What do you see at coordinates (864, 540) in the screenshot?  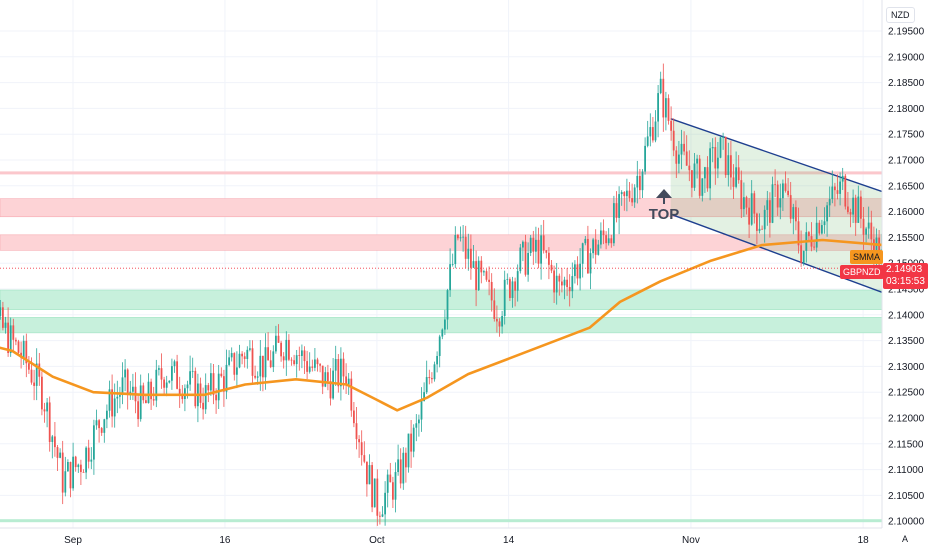 I see `x-tick-label: 18` at bounding box center [864, 540].